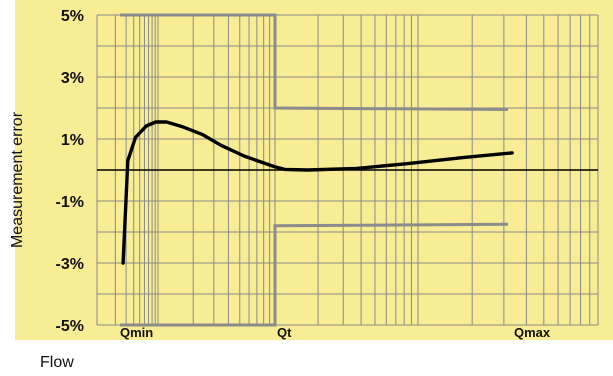 Image resolution: width=613 pixels, height=376 pixels. I want to click on x-axis-label: Flow, so click(57, 362).